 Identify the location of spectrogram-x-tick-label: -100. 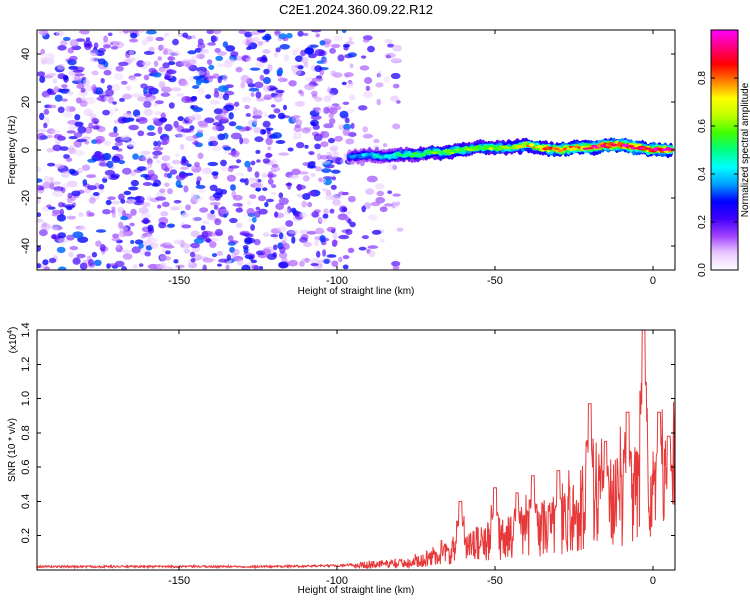
(337, 281).